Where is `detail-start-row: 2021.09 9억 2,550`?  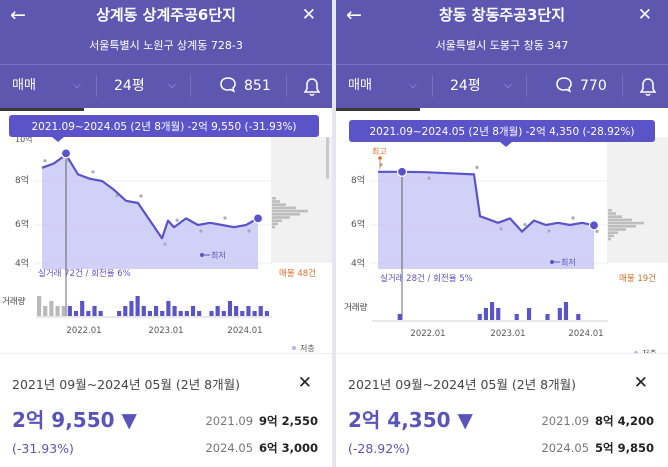
detail-start-row: 2021.09 9억 2,550 is located at coordinates (261, 421).